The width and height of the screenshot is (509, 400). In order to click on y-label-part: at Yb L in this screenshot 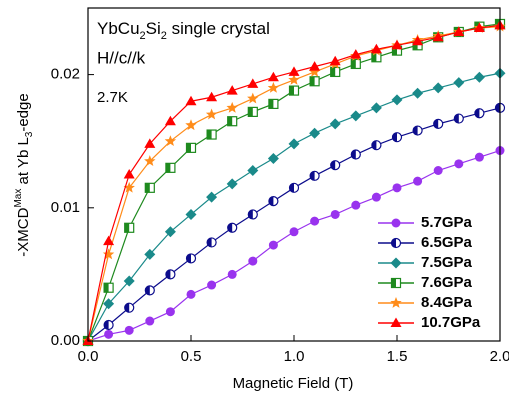, I will do `click(23, 162)`.